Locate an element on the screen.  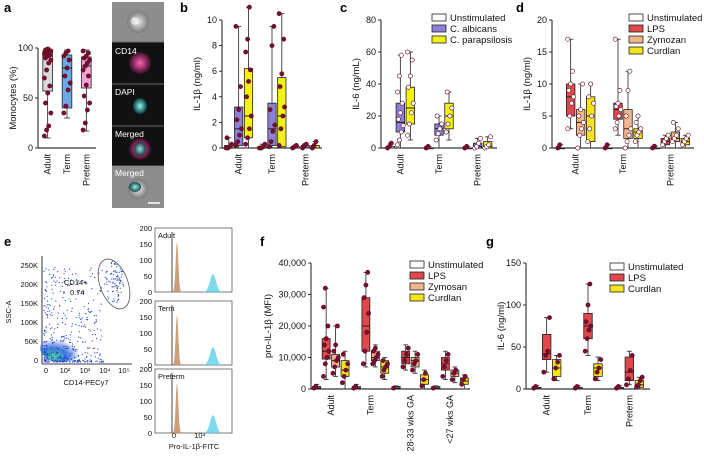
flow-ytick: 200K is located at coordinates (29, 284).